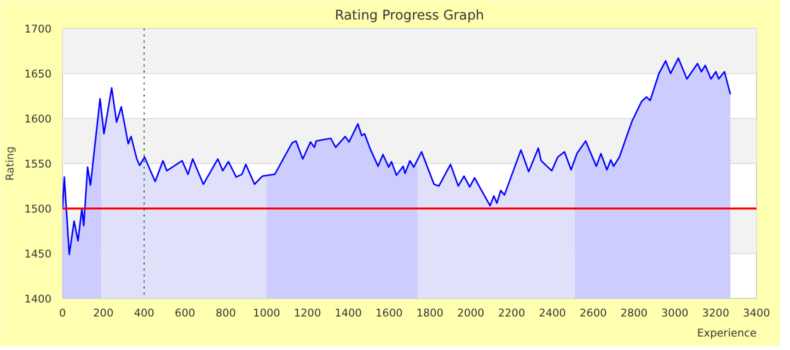  Describe the element at coordinates (38, 254) in the screenshot. I see `y-tick-label: 1450` at that location.